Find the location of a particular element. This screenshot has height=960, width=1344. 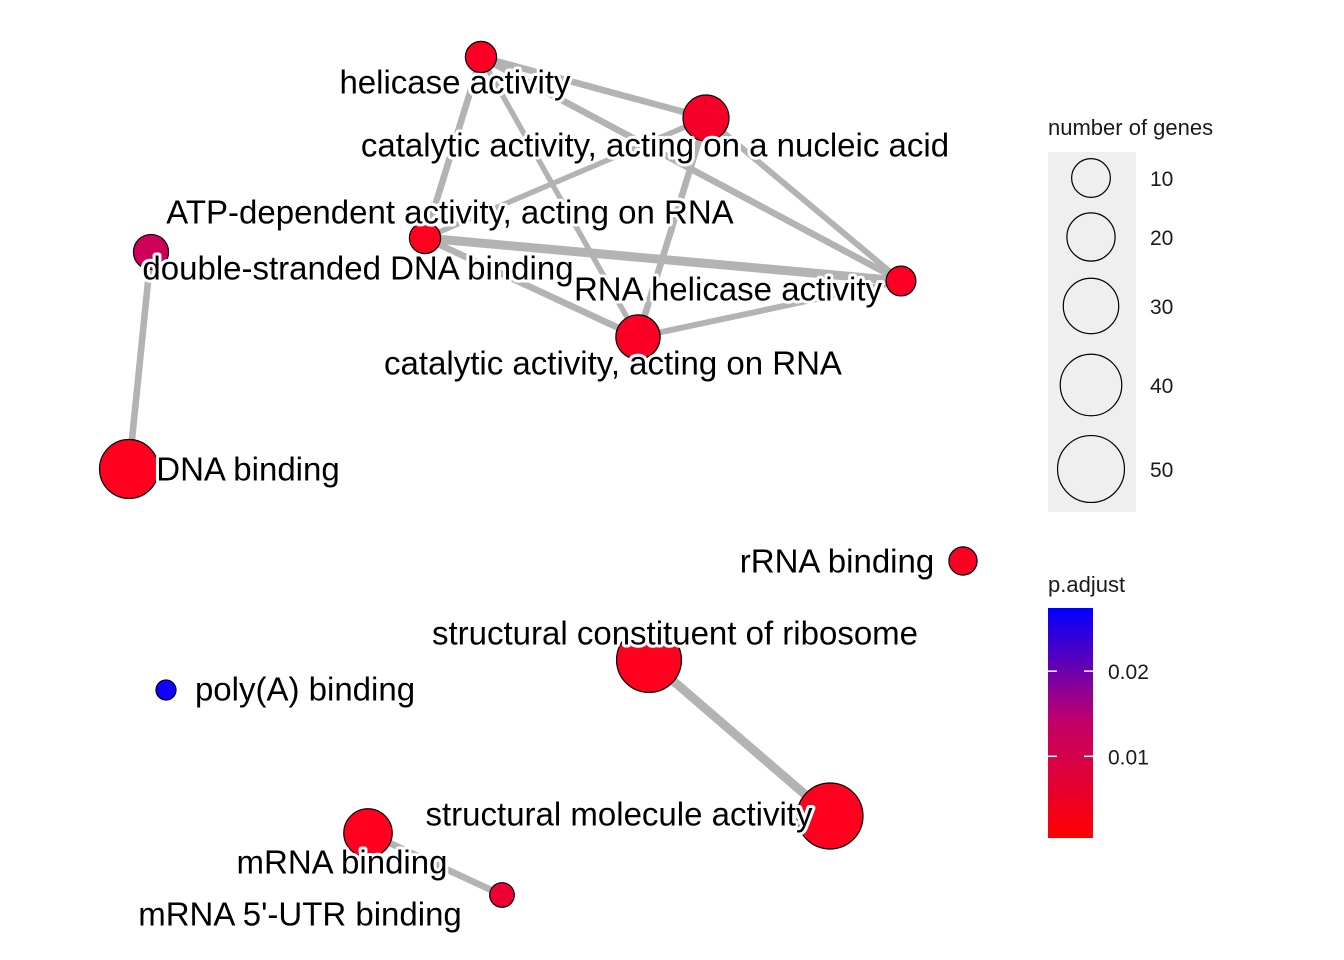

edge-atp_dependent-catalytic_rna is located at coordinates (531, 287).